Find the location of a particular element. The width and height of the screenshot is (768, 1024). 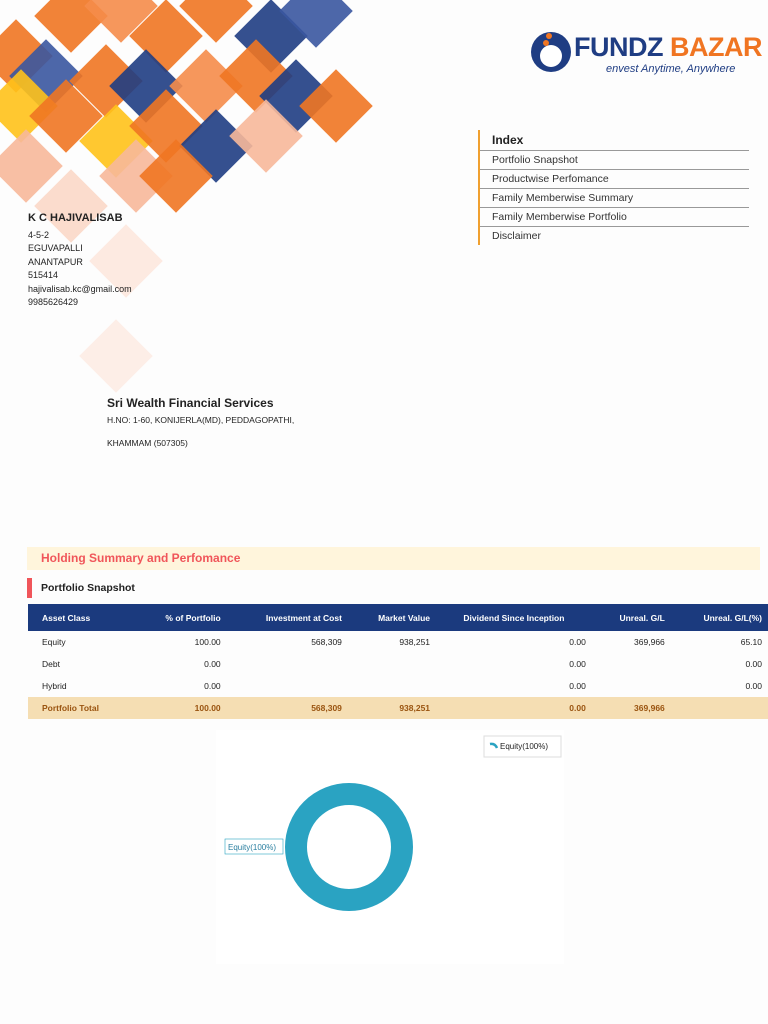

subsection-title: Portfolio Snapshot is located at coordinates (81, 588).